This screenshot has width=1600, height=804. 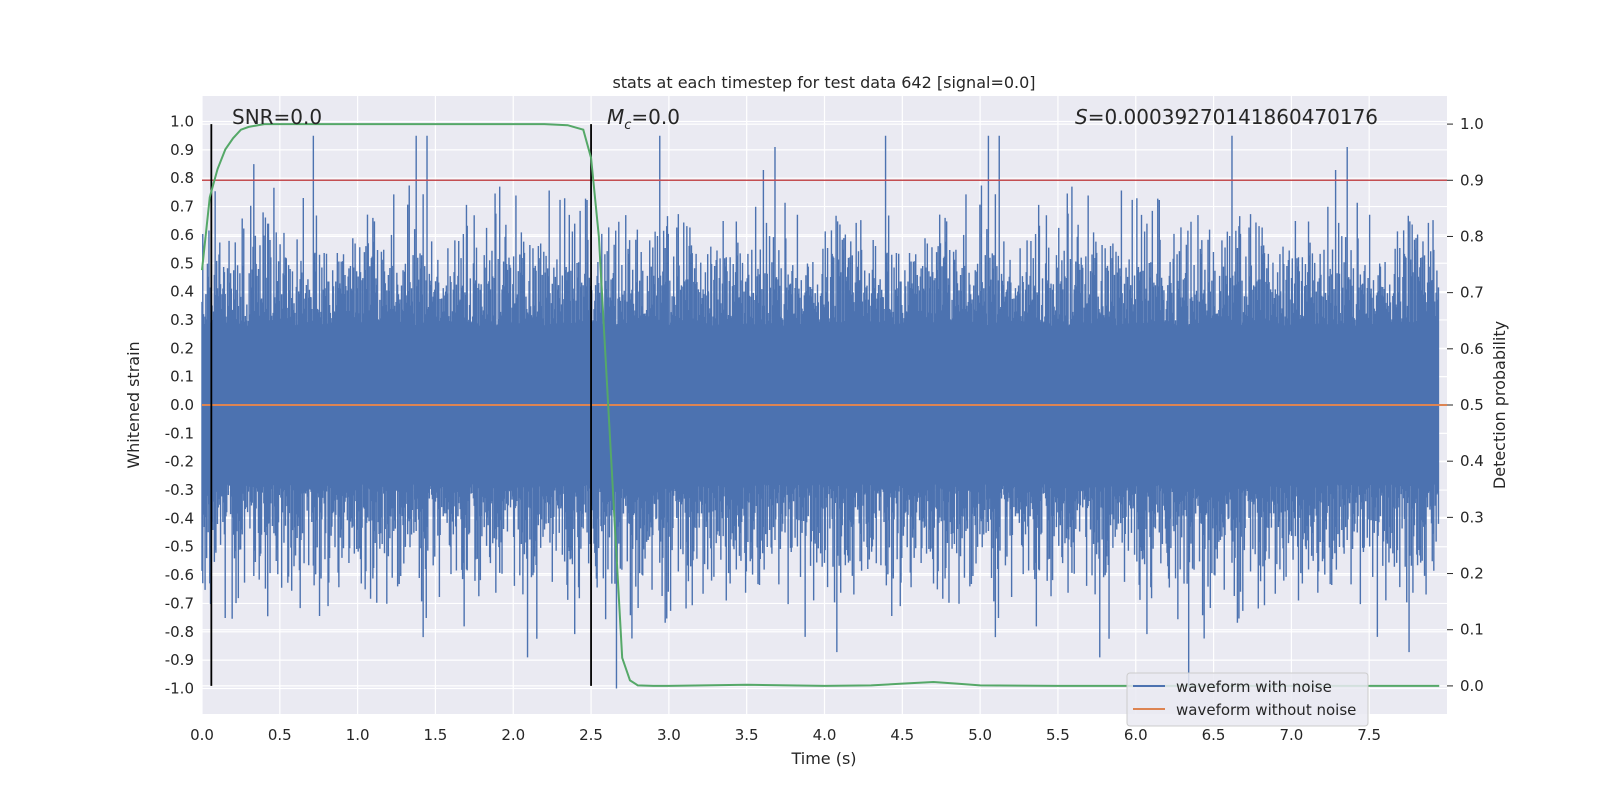 What do you see at coordinates (902, 735) in the screenshot?
I see `x-tick-label: 4.5` at bounding box center [902, 735].